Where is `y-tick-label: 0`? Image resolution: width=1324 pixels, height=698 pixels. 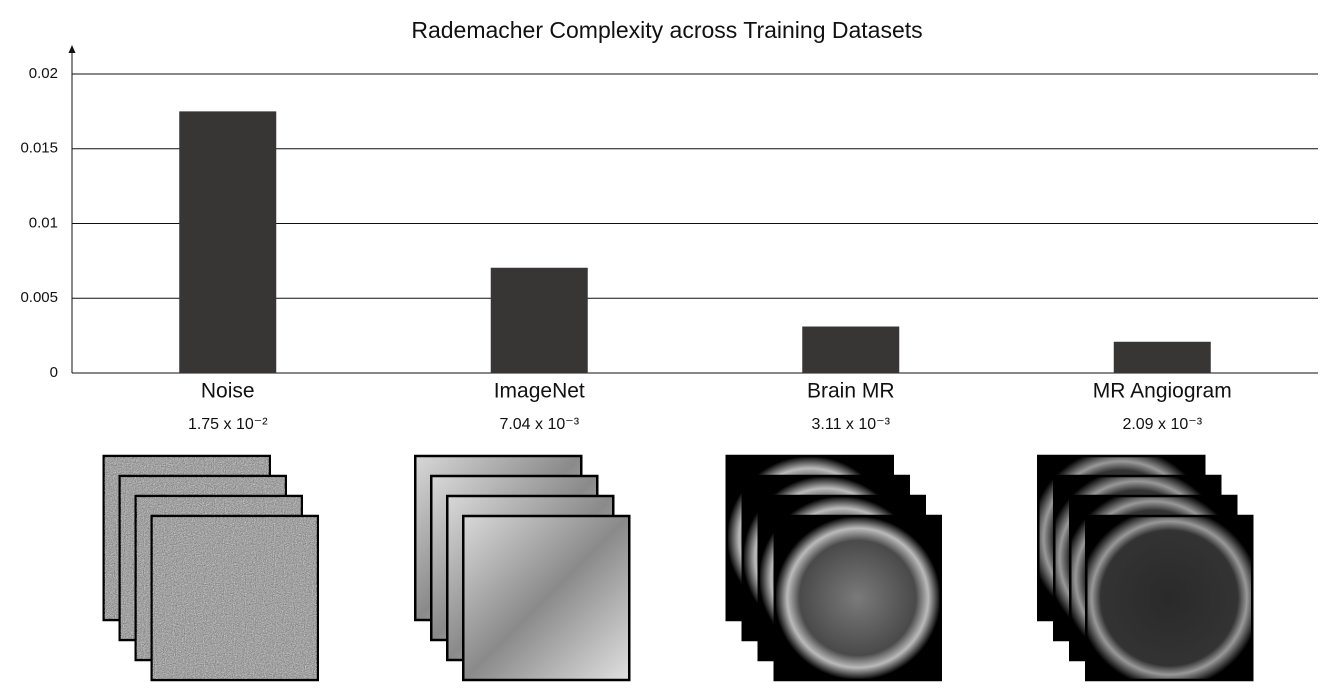 y-tick-label: 0 is located at coordinates (54, 372).